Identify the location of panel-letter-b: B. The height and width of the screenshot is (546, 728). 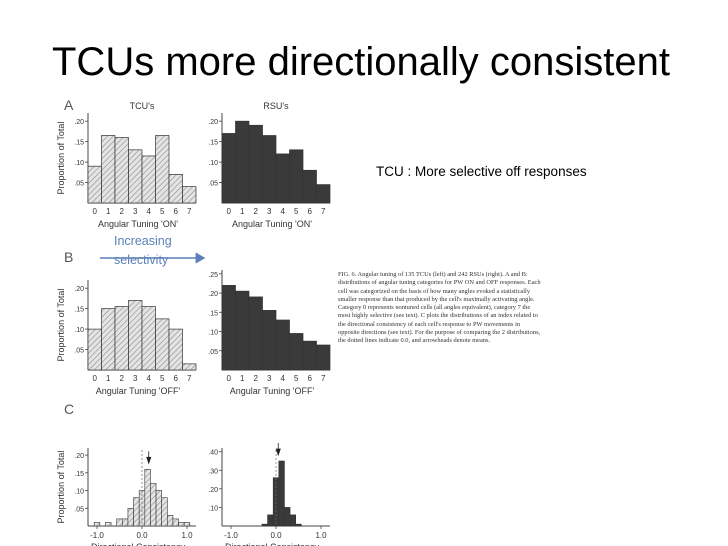
(68, 257).